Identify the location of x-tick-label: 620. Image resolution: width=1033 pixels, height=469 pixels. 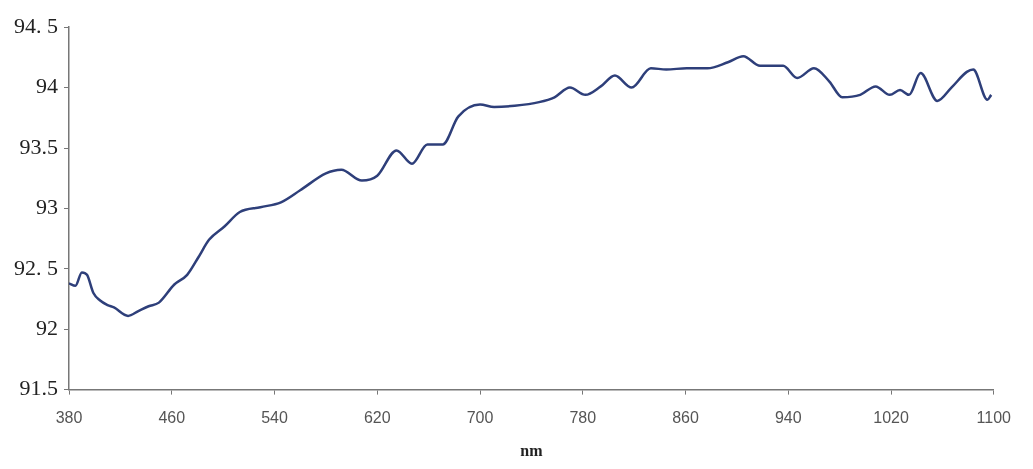
(377, 417).